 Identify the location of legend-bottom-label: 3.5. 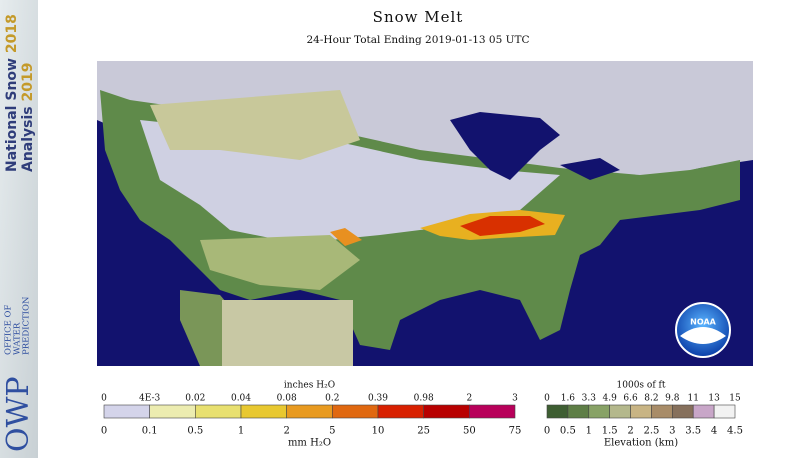
(693, 431).